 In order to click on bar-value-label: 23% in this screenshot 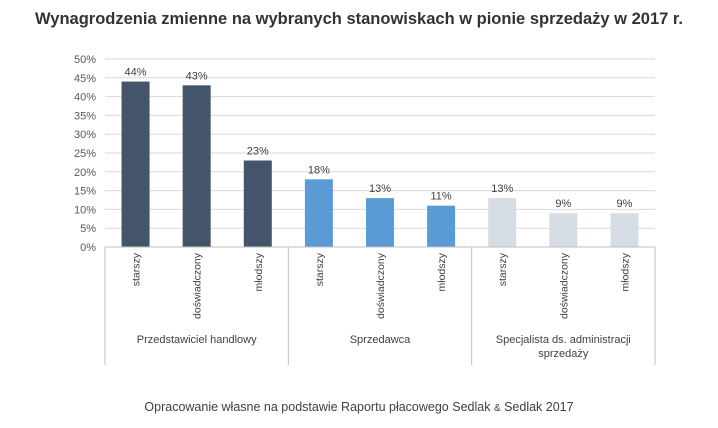, I will do `click(258, 152)`.